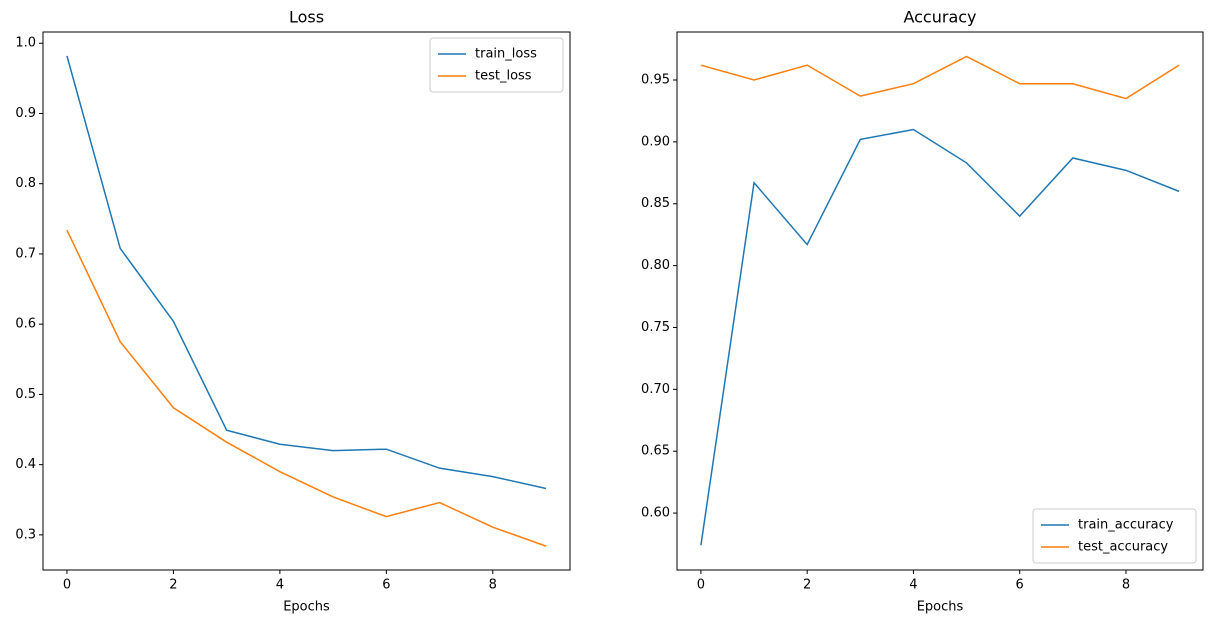  Describe the element at coordinates (25, 183) in the screenshot. I see `y-tick-label: 0.8` at that location.